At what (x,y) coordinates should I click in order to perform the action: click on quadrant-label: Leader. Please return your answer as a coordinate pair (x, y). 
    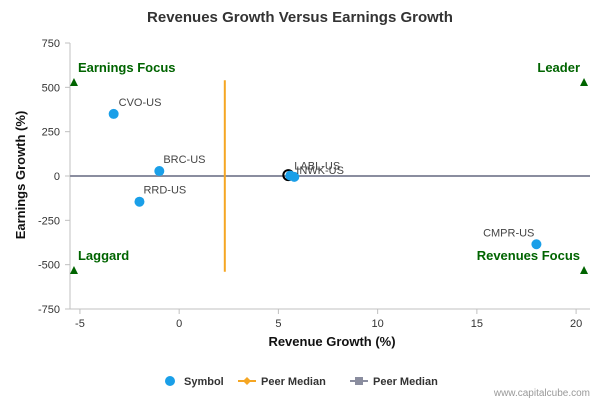
    Looking at the image, I should click on (558, 67).